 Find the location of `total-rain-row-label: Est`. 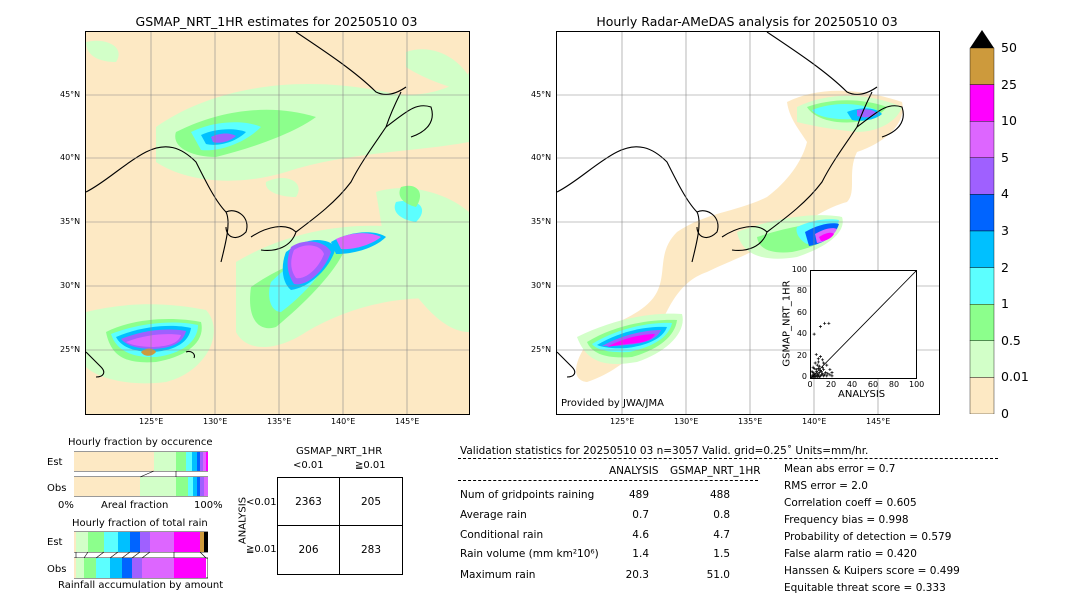

total-rain-row-label: Est is located at coordinates (55, 542).